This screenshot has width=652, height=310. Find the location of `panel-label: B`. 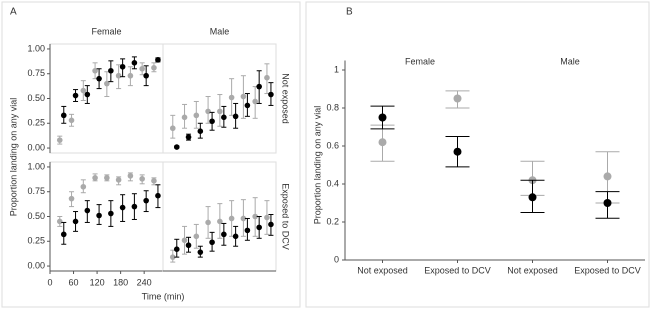

panel-label: B is located at coordinates (349, 12).